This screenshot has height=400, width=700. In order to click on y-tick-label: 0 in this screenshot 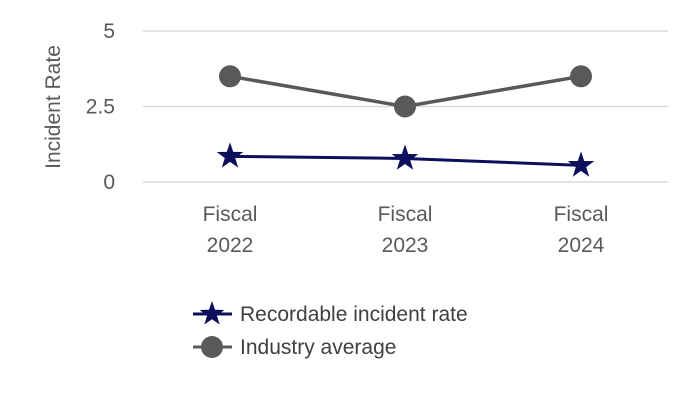, I will do `click(109, 182)`.